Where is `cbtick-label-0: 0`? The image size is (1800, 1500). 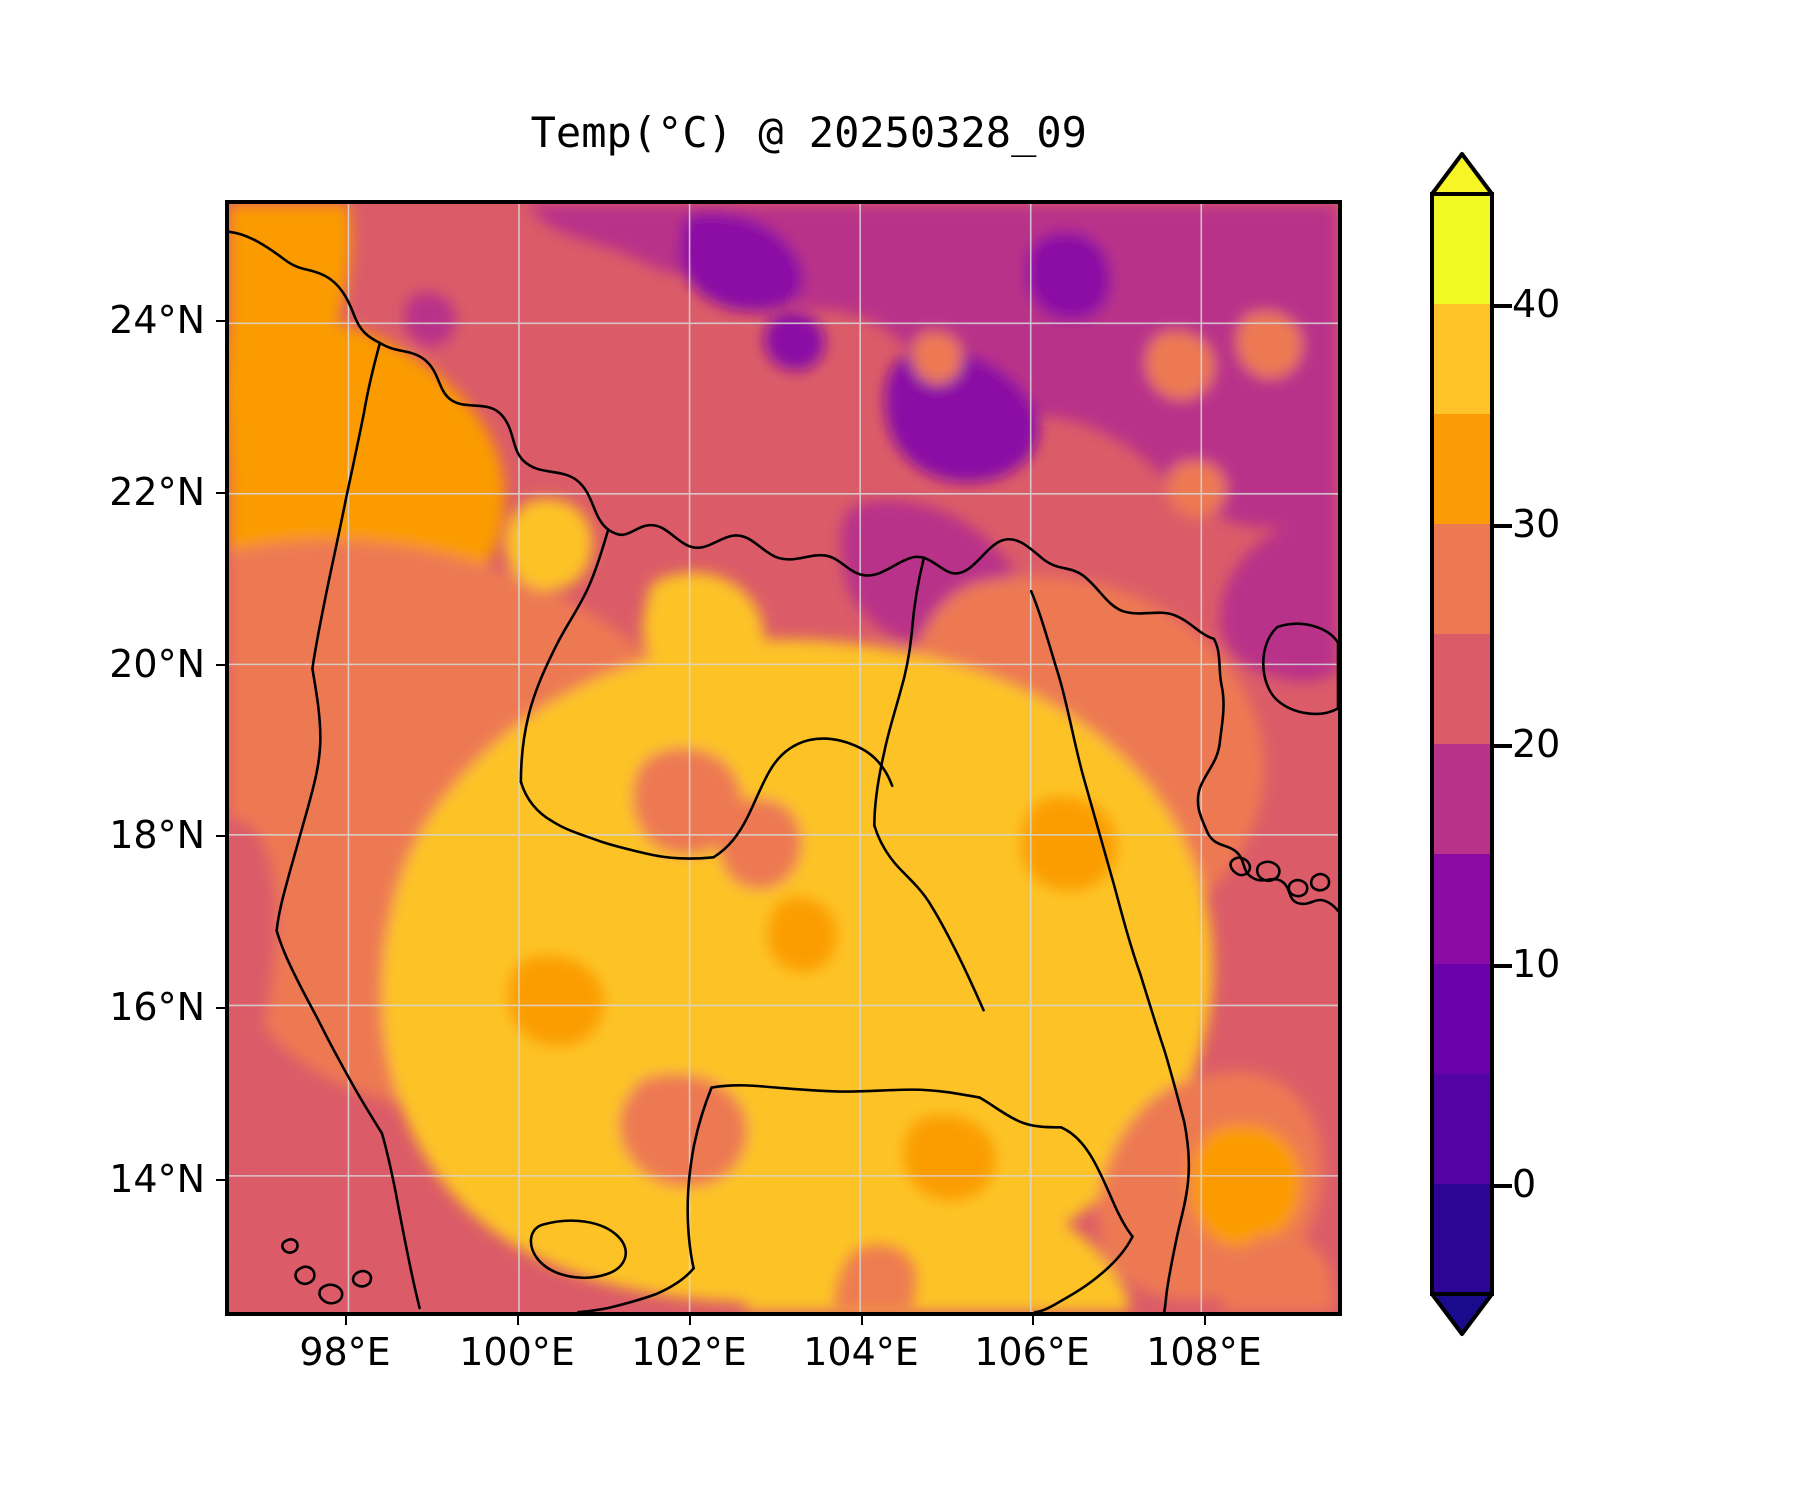 cbtick-label-0: 0 is located at coordinates (1524, 1184).